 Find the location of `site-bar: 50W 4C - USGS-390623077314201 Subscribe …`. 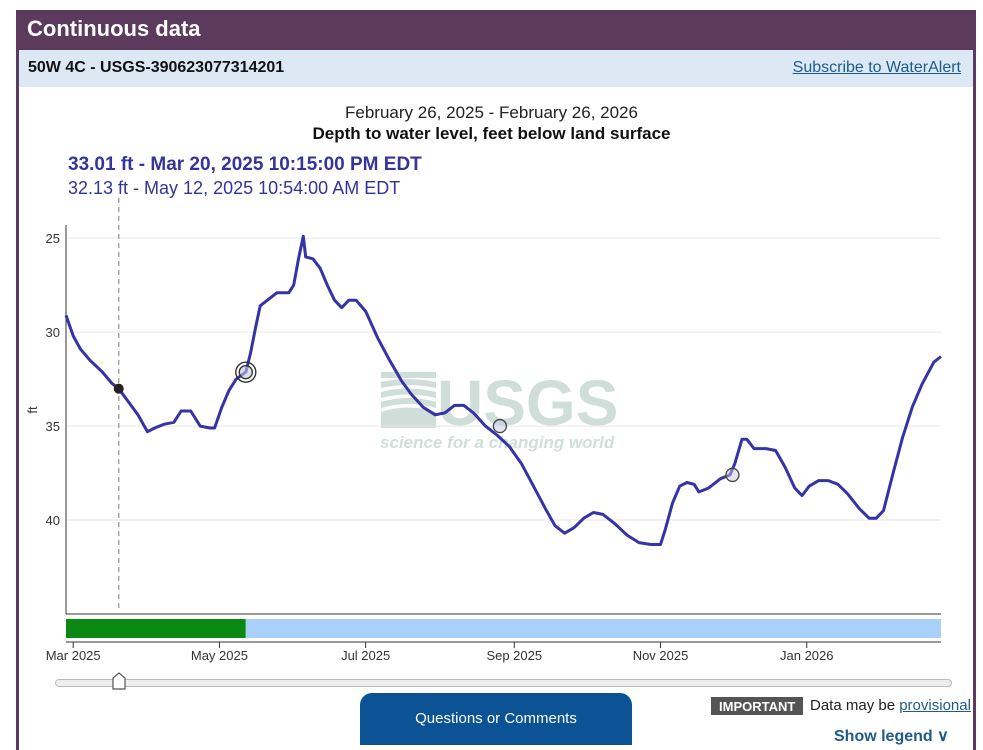

site-bar: 50W 4C - USGS-390623077314201 Subscribe … is located at coordinates (496, 68).